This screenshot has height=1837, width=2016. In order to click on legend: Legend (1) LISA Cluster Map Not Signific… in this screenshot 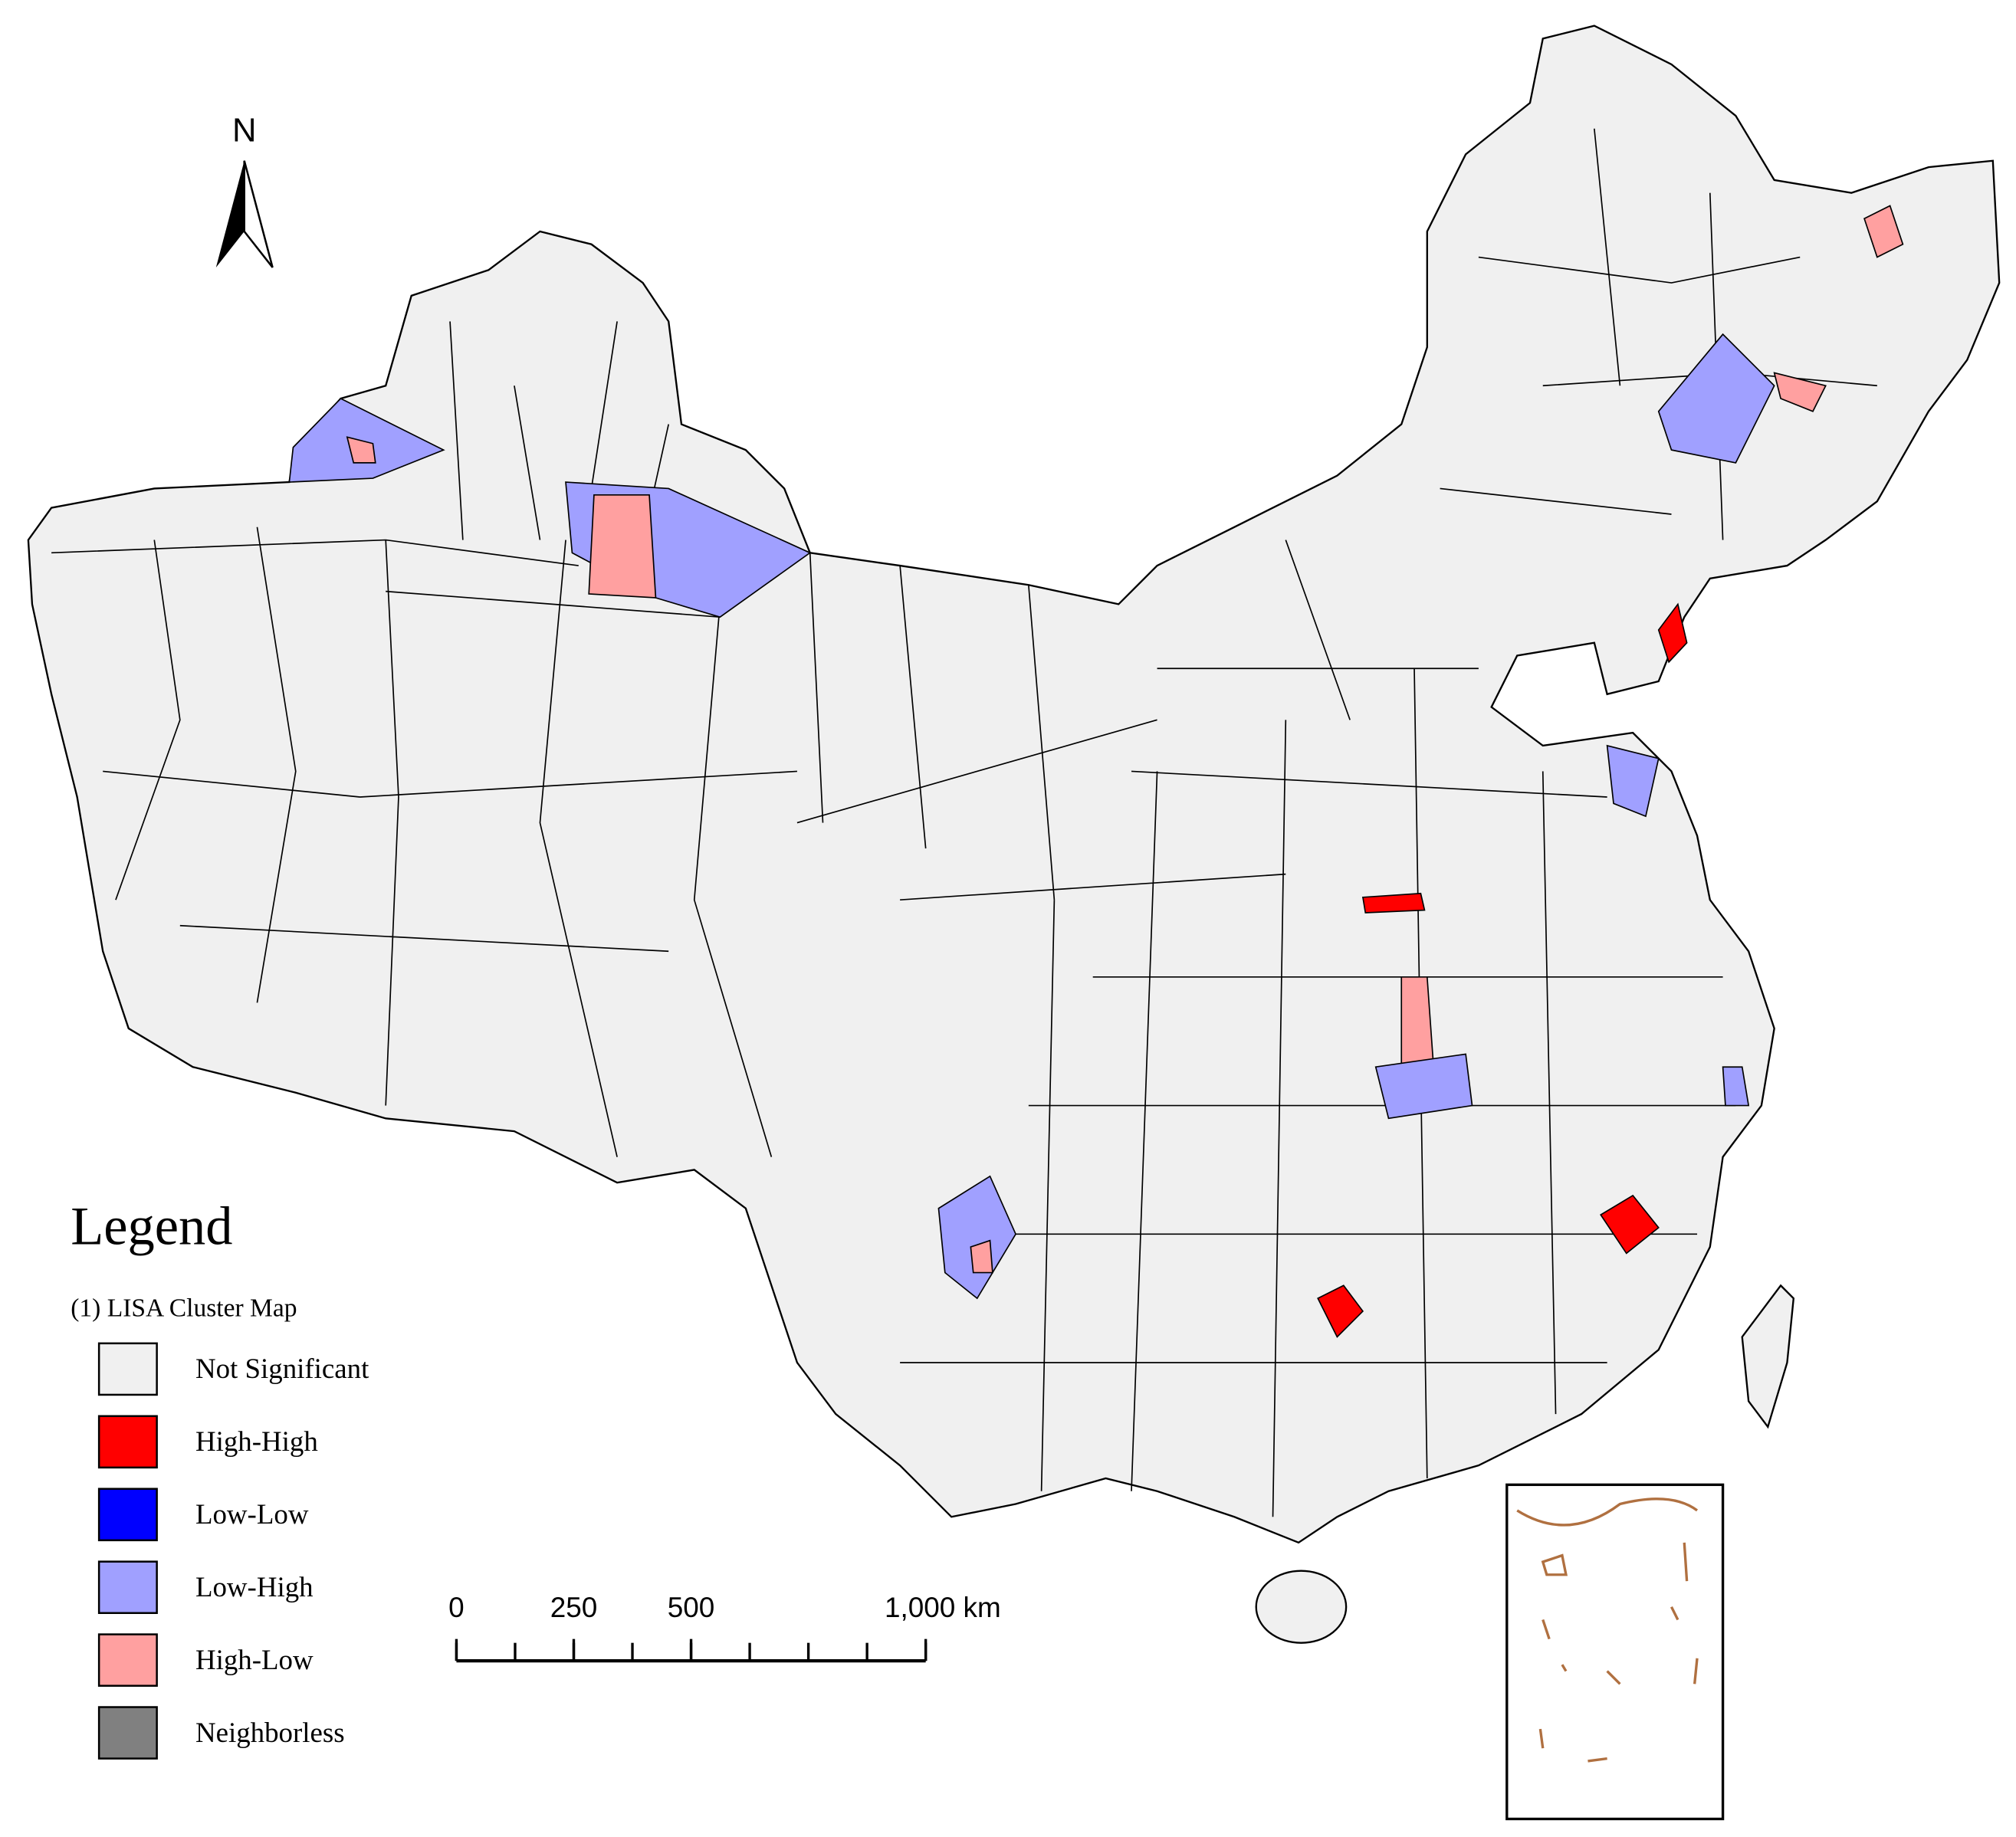, I will do `click(220, 1479)`.